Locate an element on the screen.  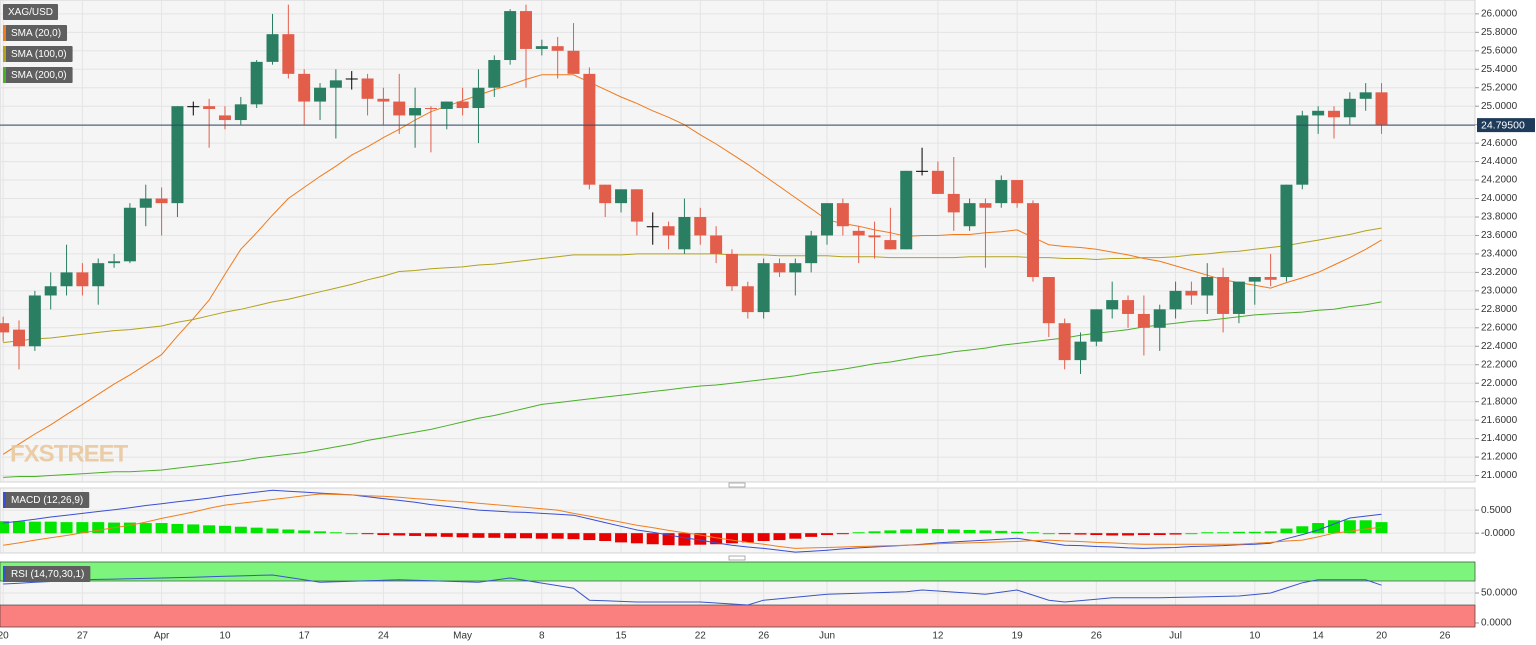
y-tick-label: 26.0000 is located at coordinates (1499, 13).